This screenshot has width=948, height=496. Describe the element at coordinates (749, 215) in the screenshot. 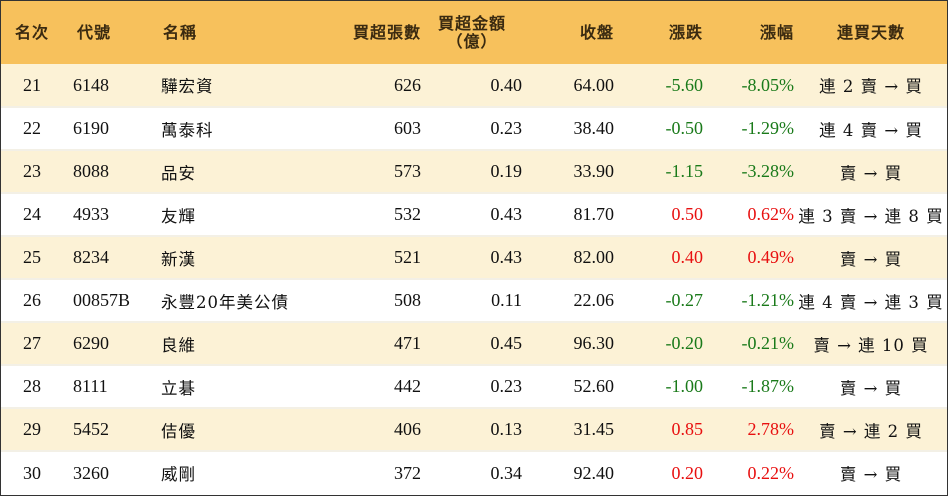

I see `change-pct-cell: 0.62%` at that location.